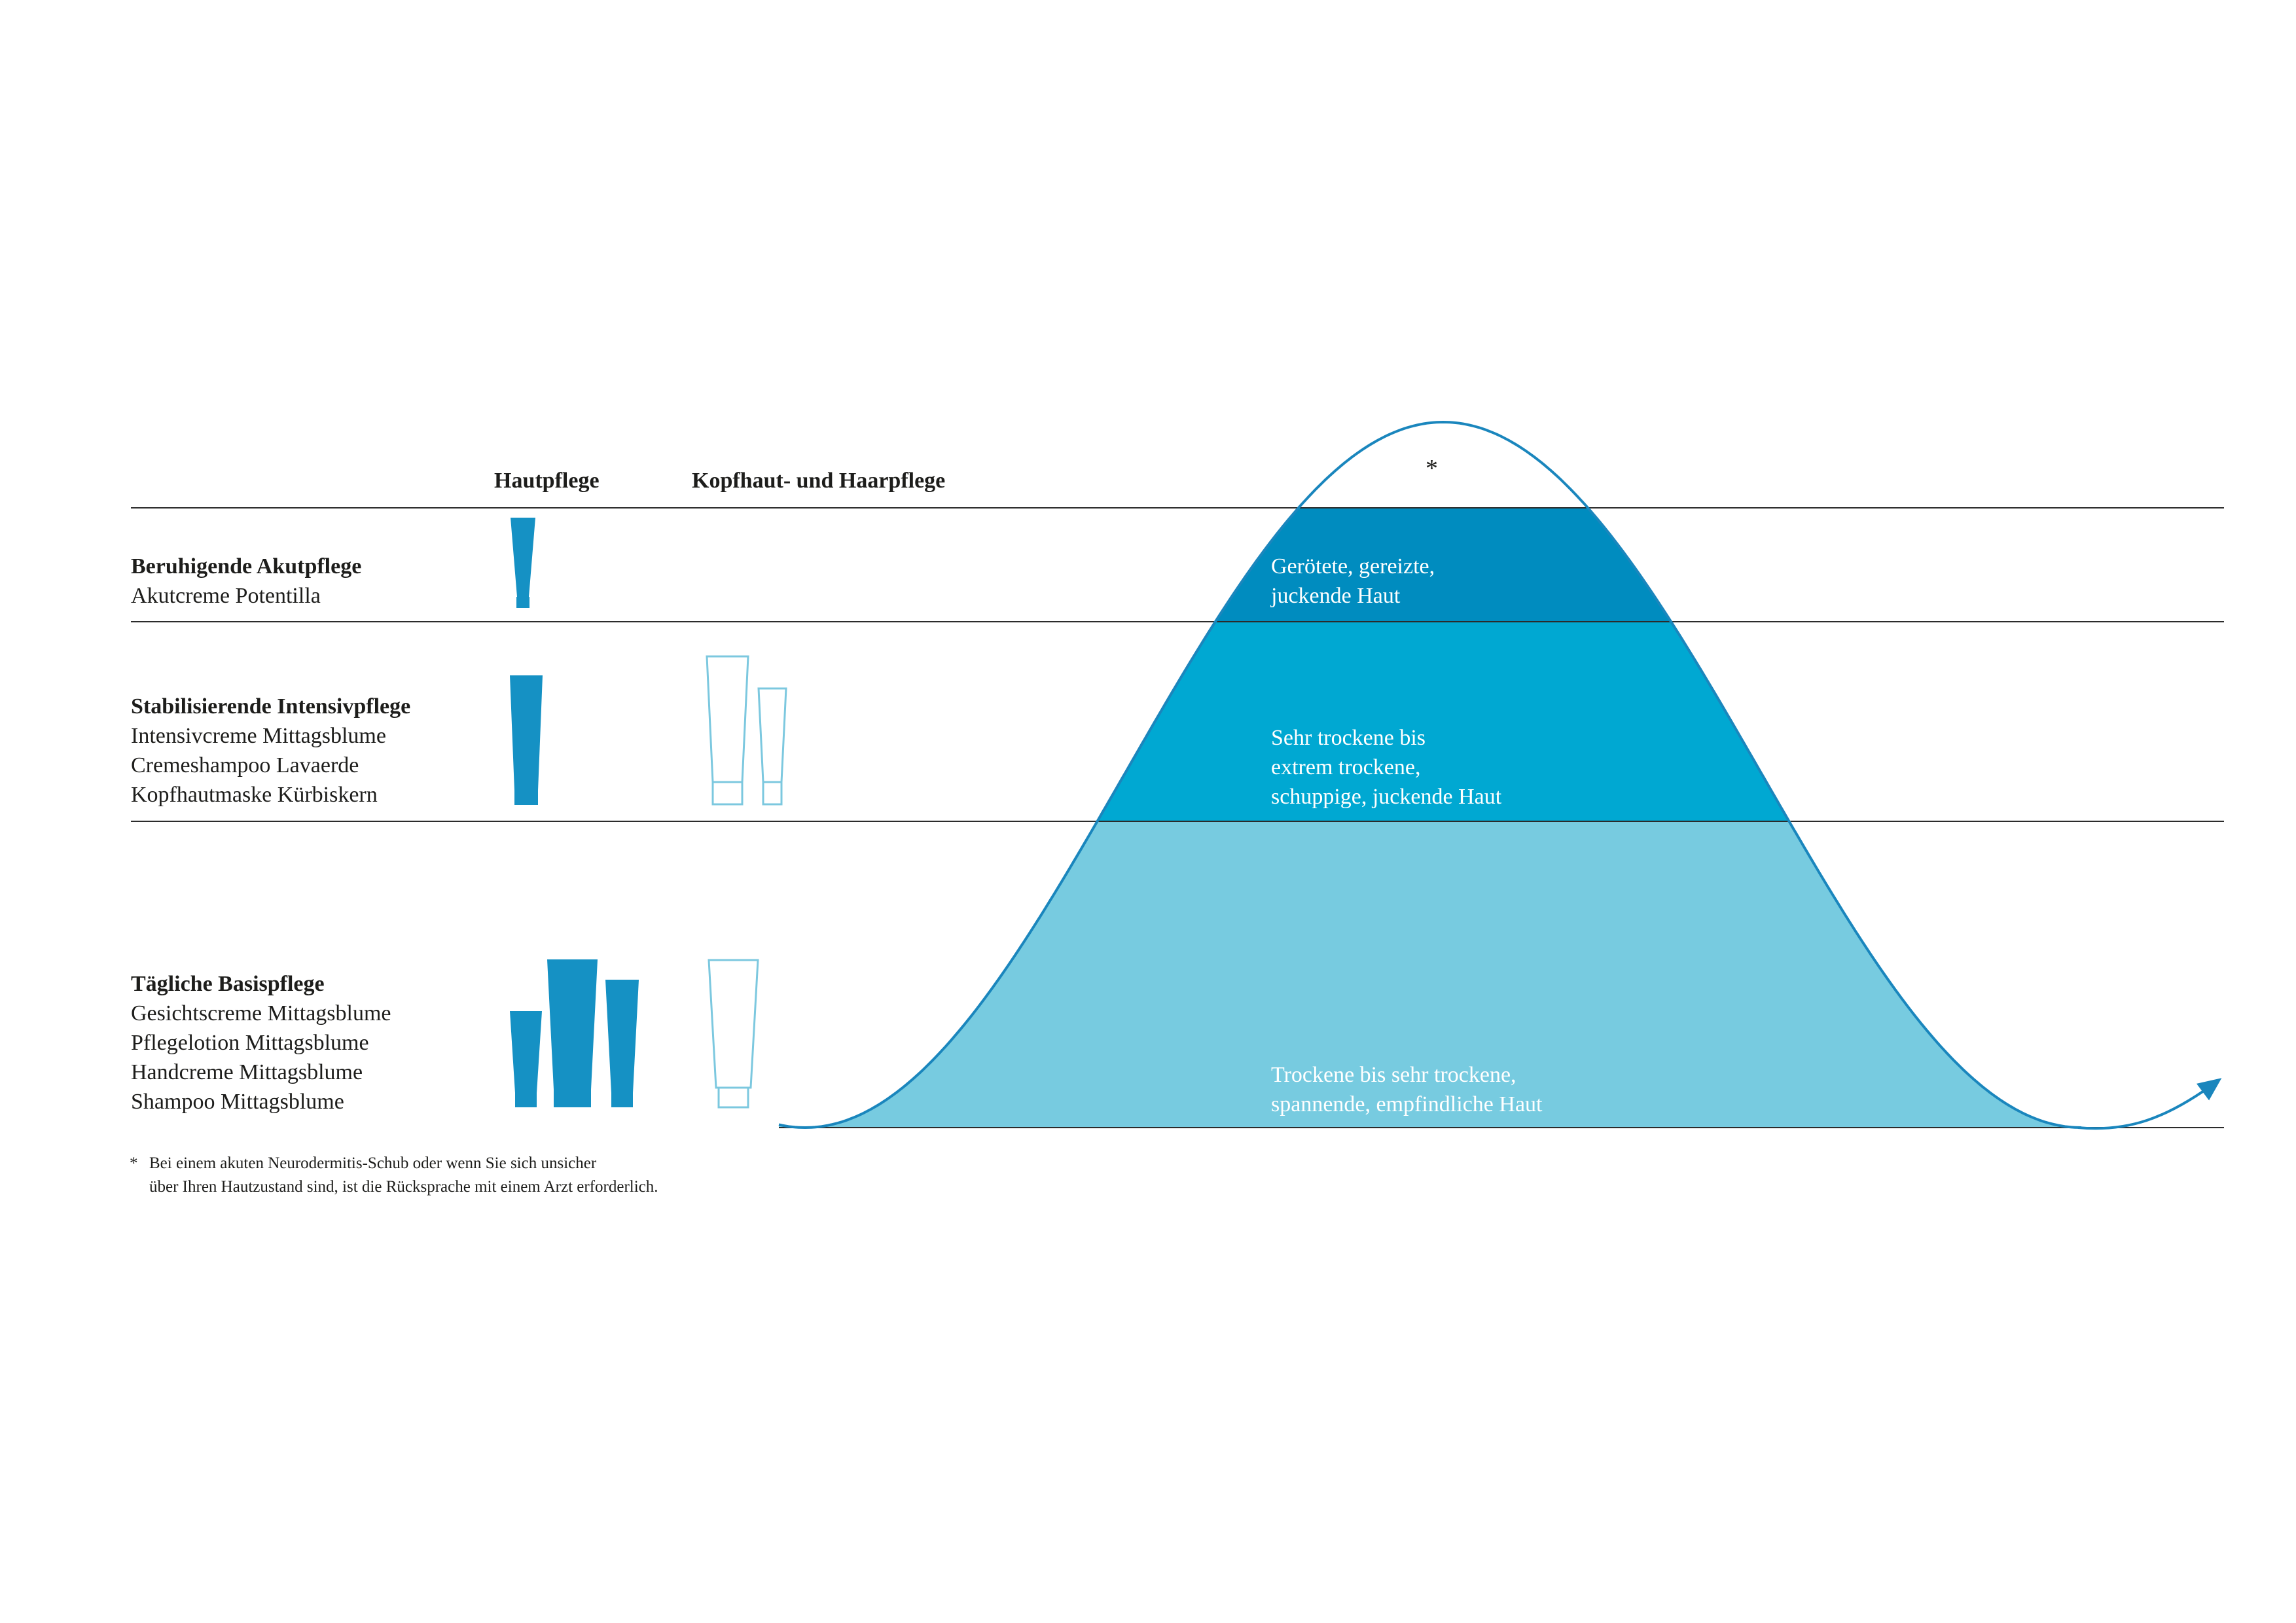  What do you see at coordinates (271, 706) in the screenshot?
I see `tier-title: Stabilisierende Intensivpflege` at bounding box center [271, 706].